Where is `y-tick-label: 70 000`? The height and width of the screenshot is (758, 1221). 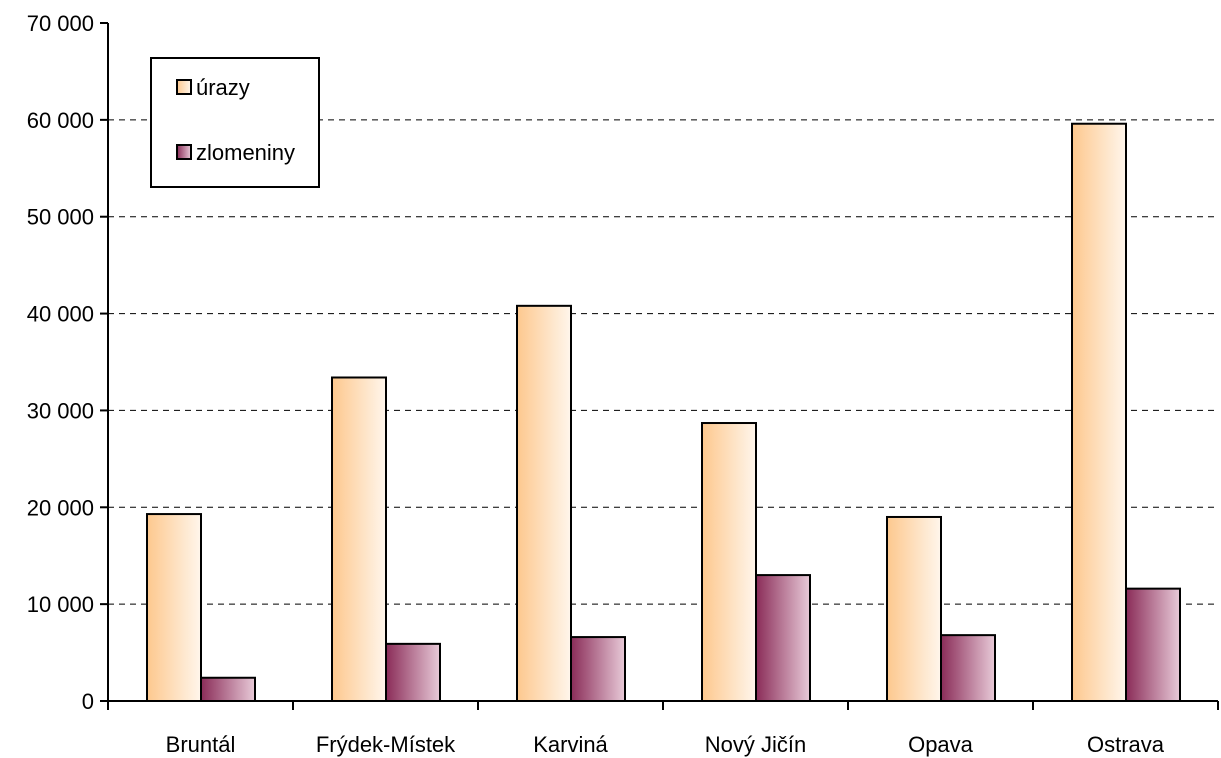 y-tick-label: 70 000 is located at coordinates (60, 23).